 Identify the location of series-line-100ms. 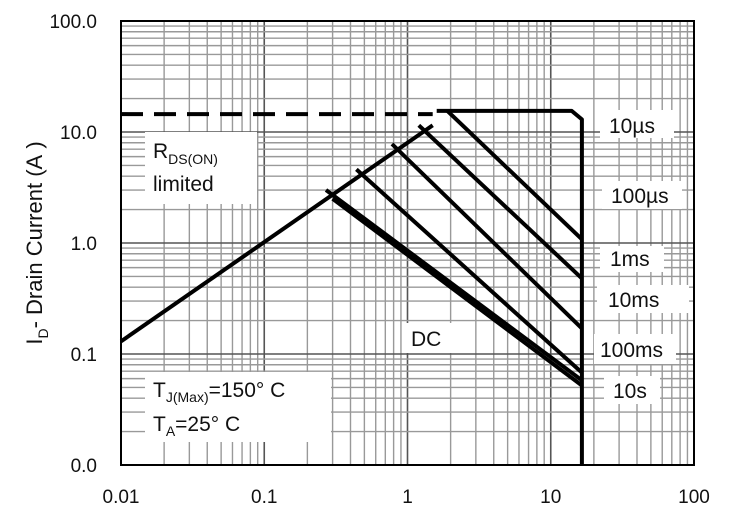
(469, 270).